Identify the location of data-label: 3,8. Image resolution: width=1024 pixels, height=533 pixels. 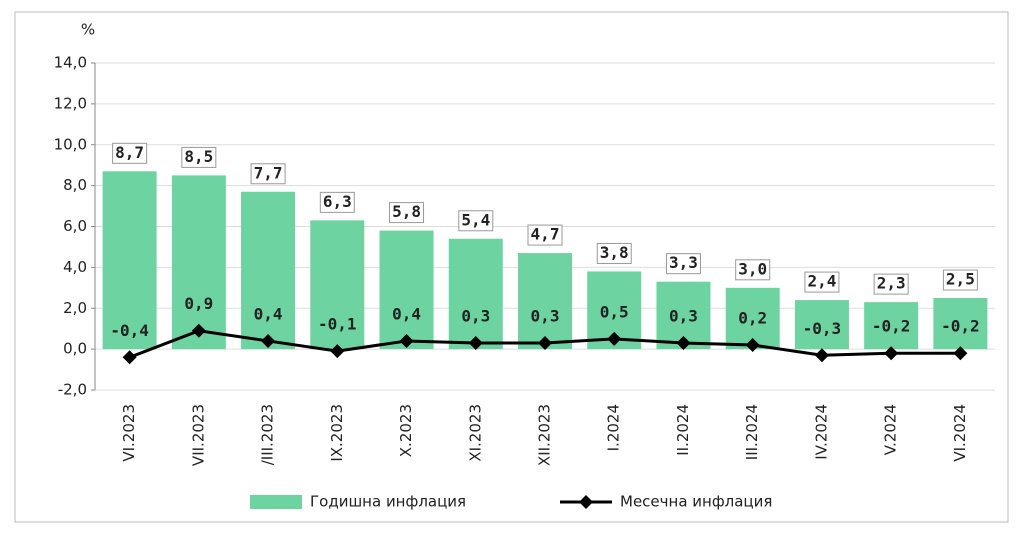
(614, 252).